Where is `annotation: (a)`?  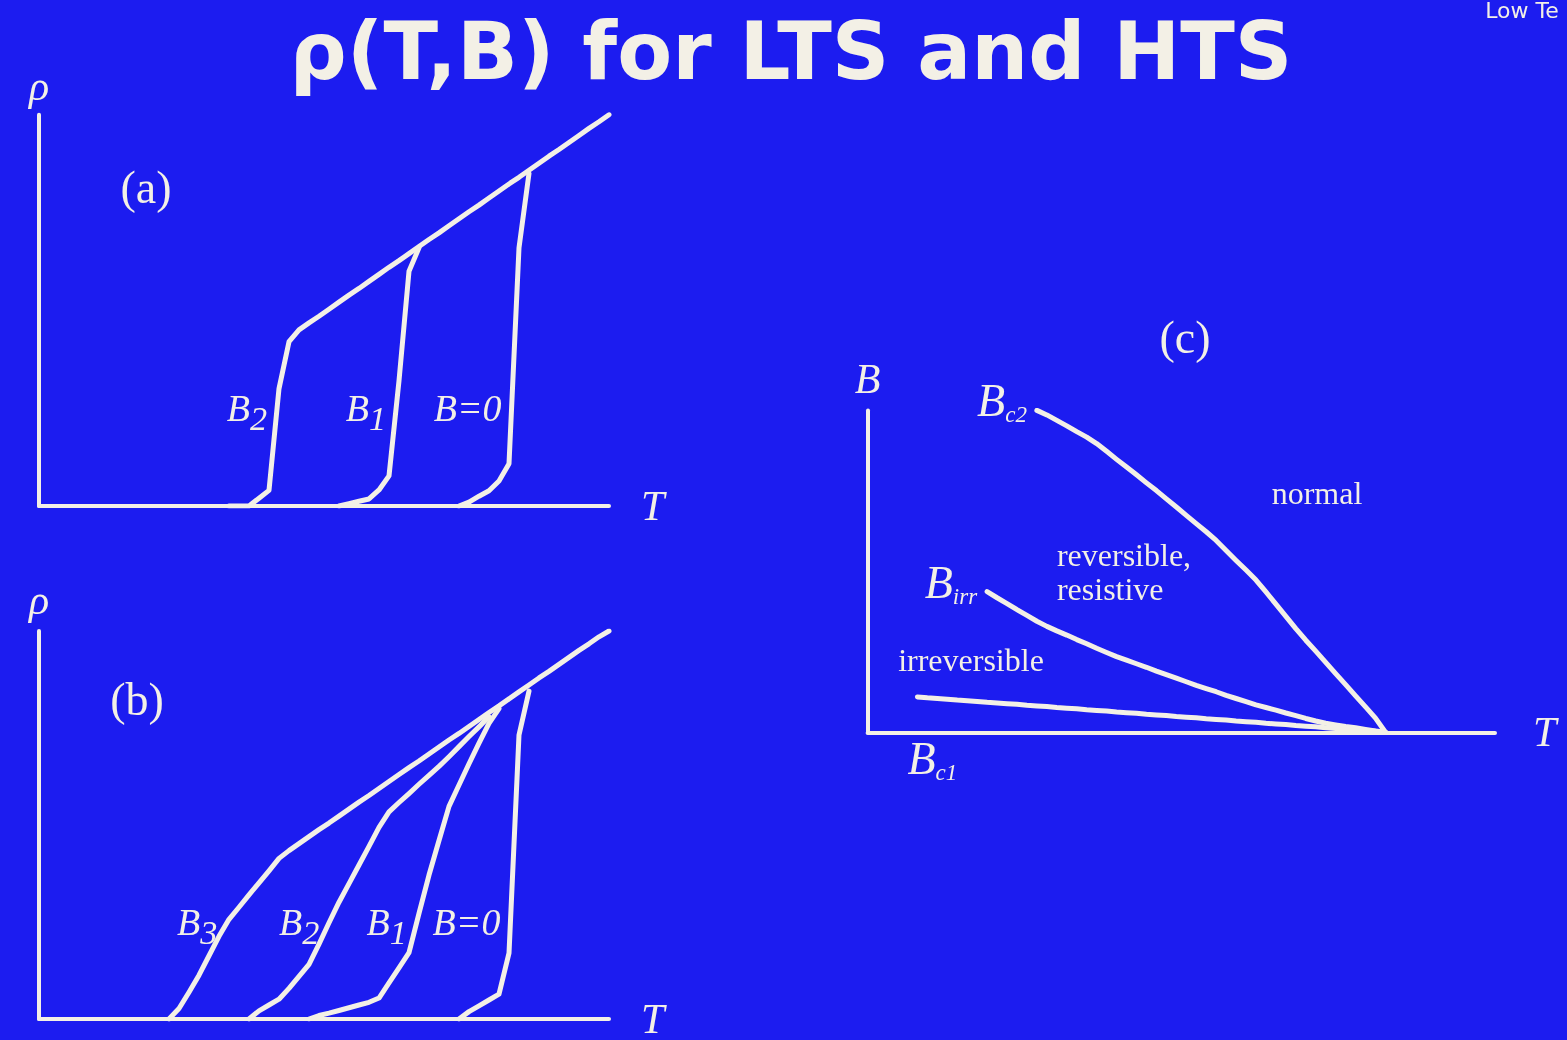 annotation: (a) is located at coordinates (146, 187).